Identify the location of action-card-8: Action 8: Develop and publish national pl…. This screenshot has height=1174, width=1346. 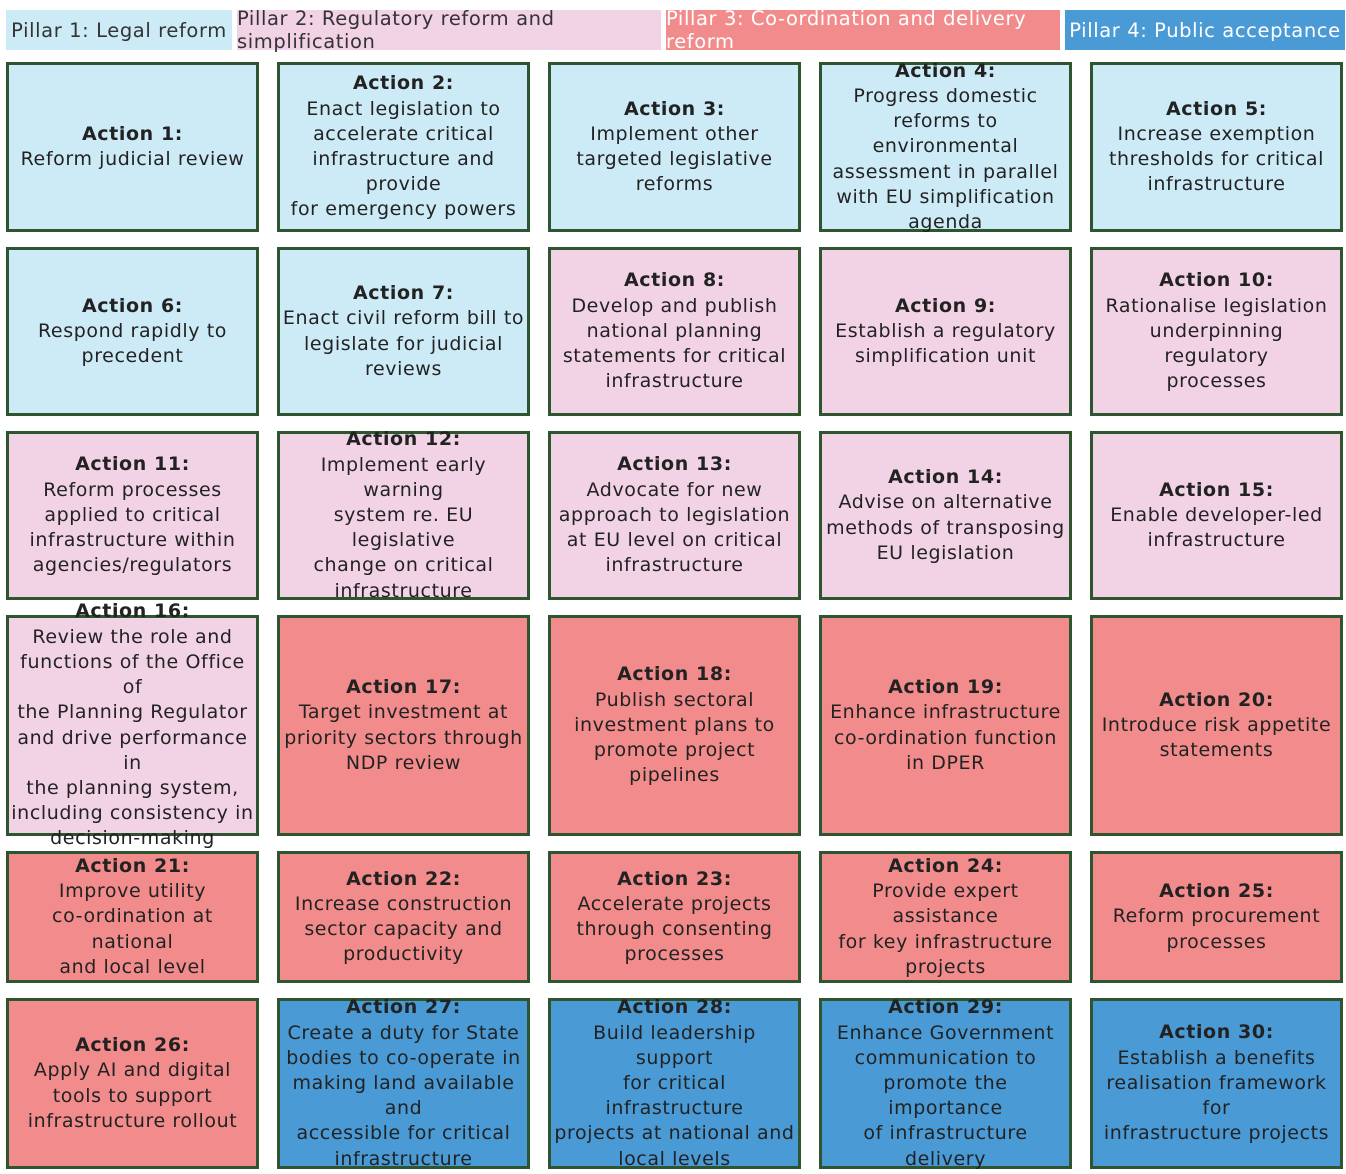
(674, 331).